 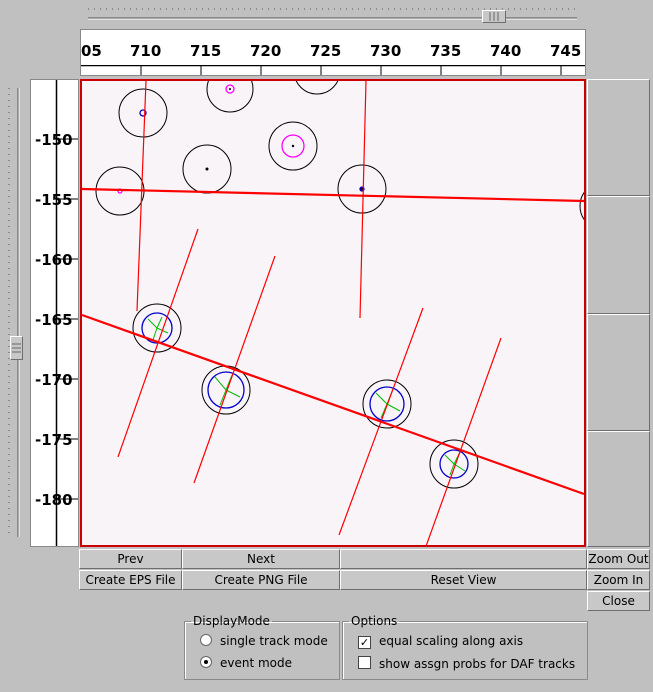 I want to click on y-tick-label: -180, so click(x=54, y=500).